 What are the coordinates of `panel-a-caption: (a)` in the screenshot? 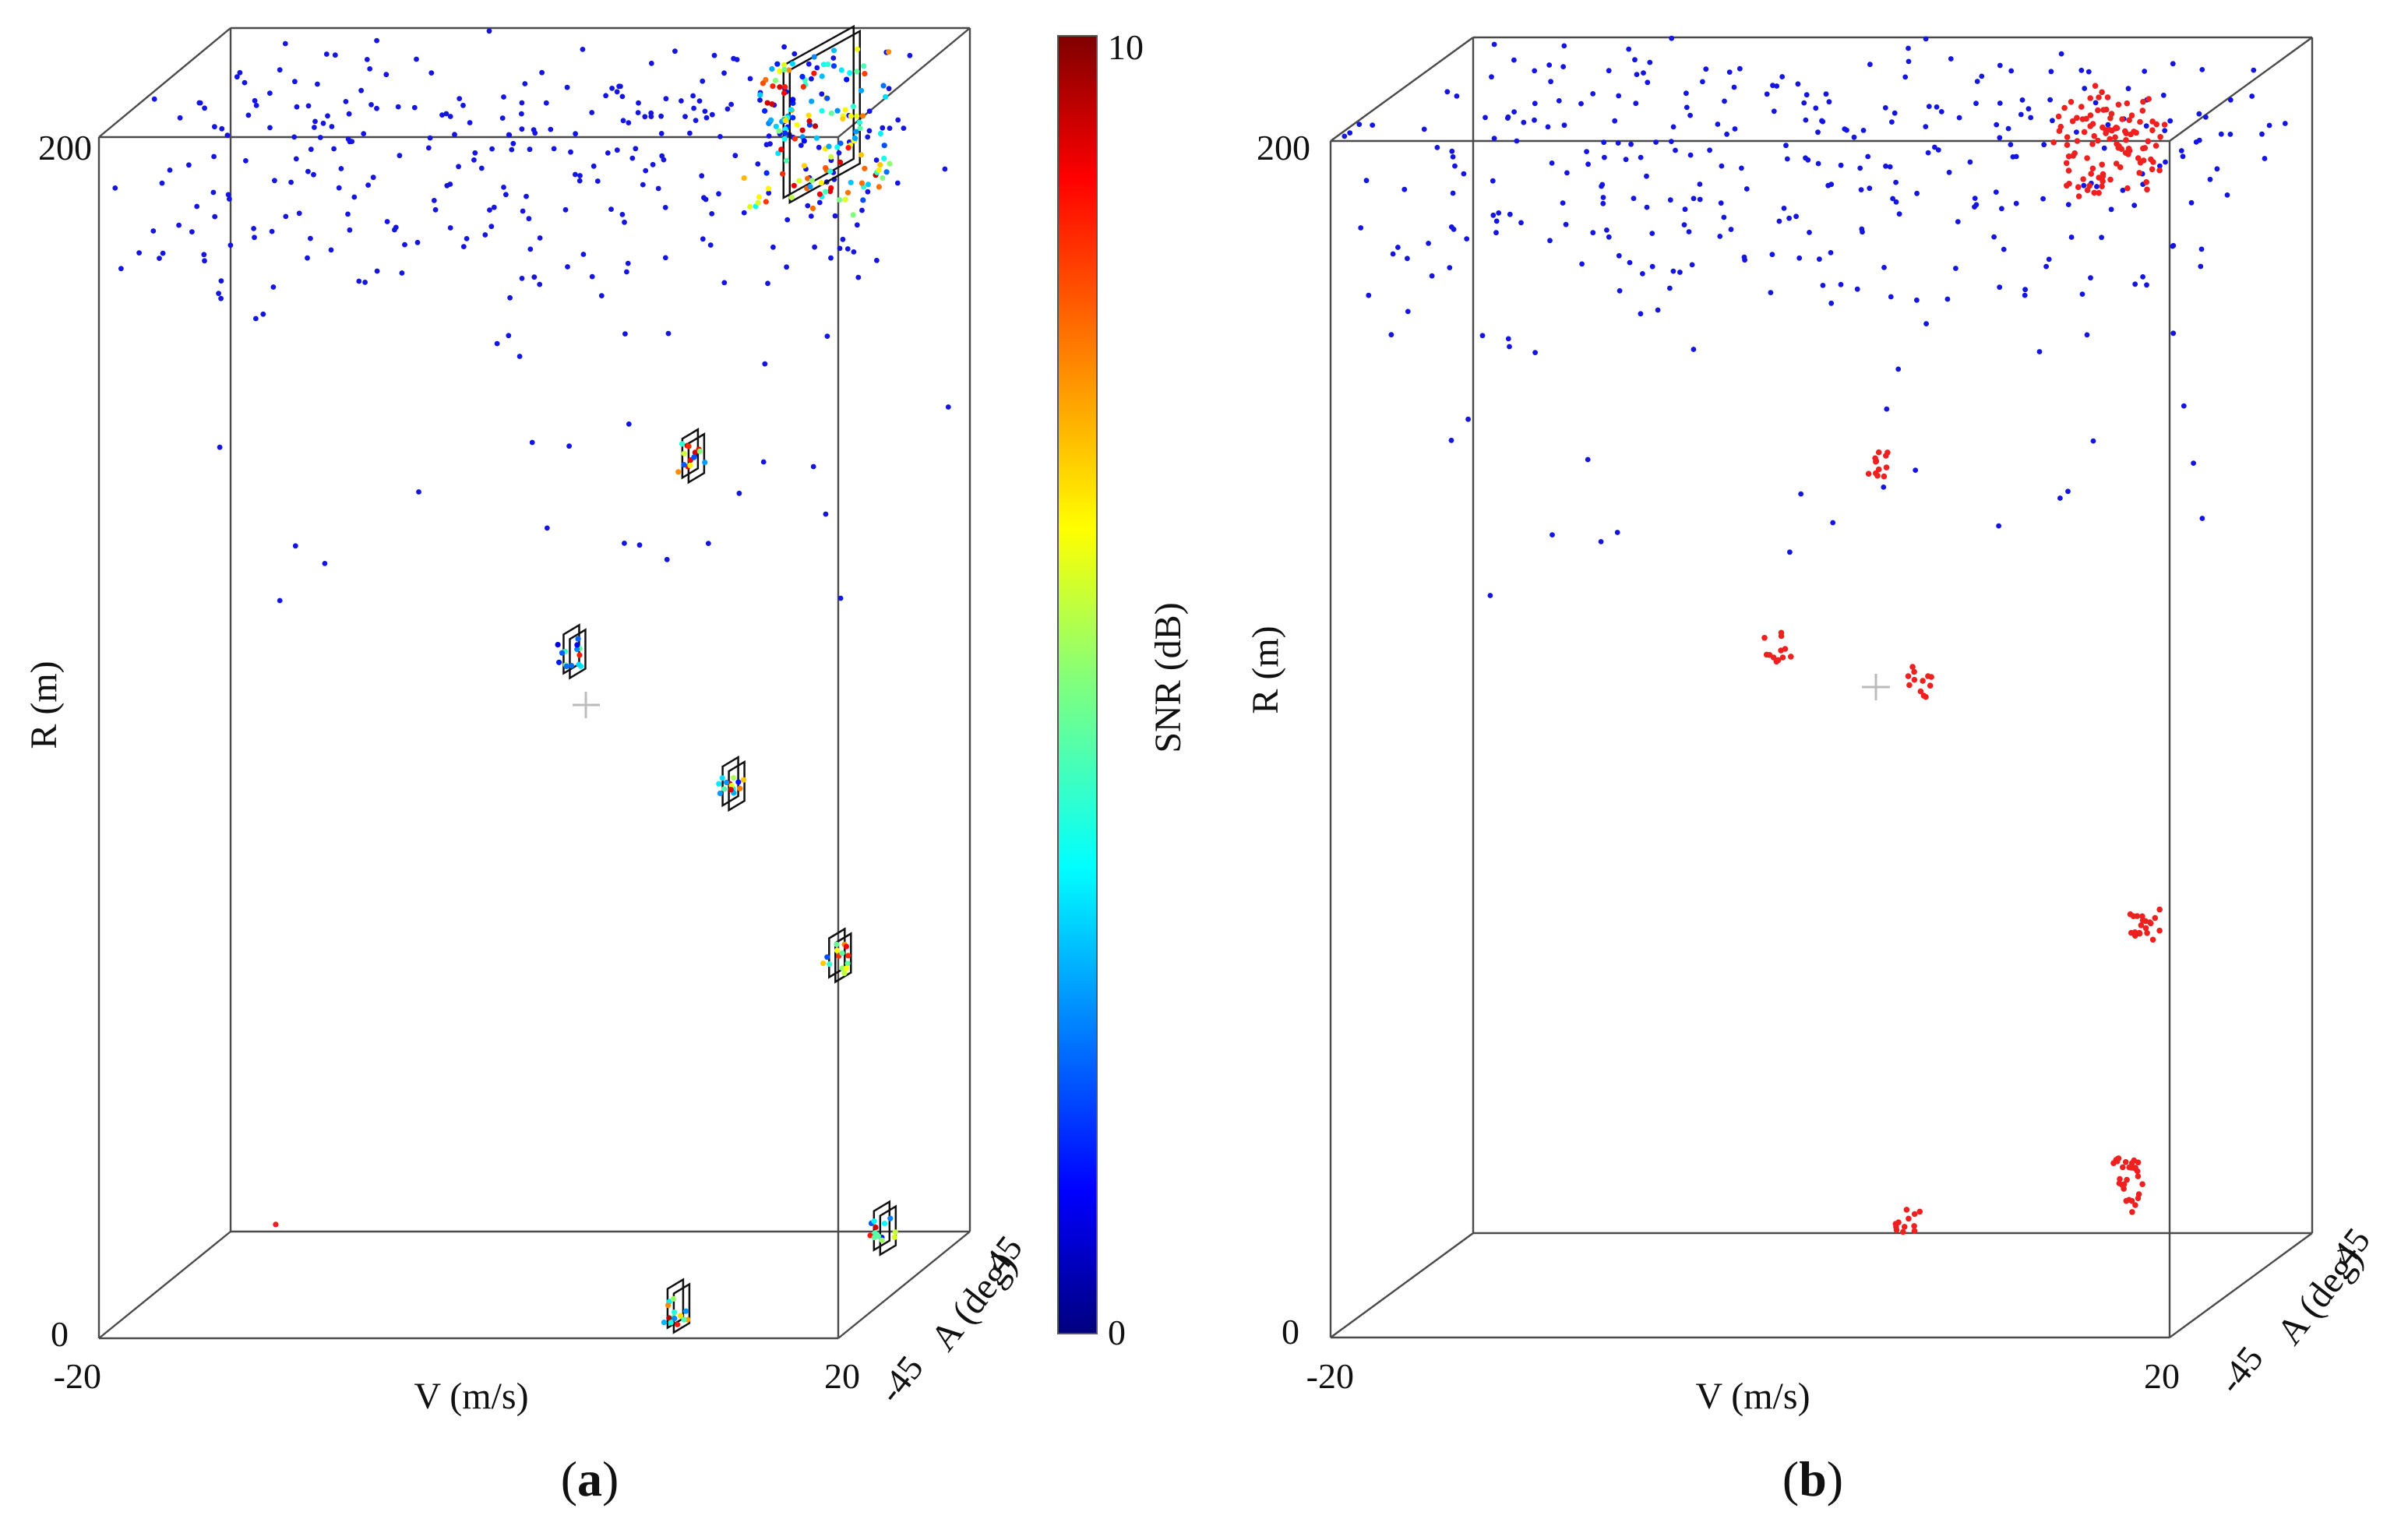 It's located at (590, 1479).